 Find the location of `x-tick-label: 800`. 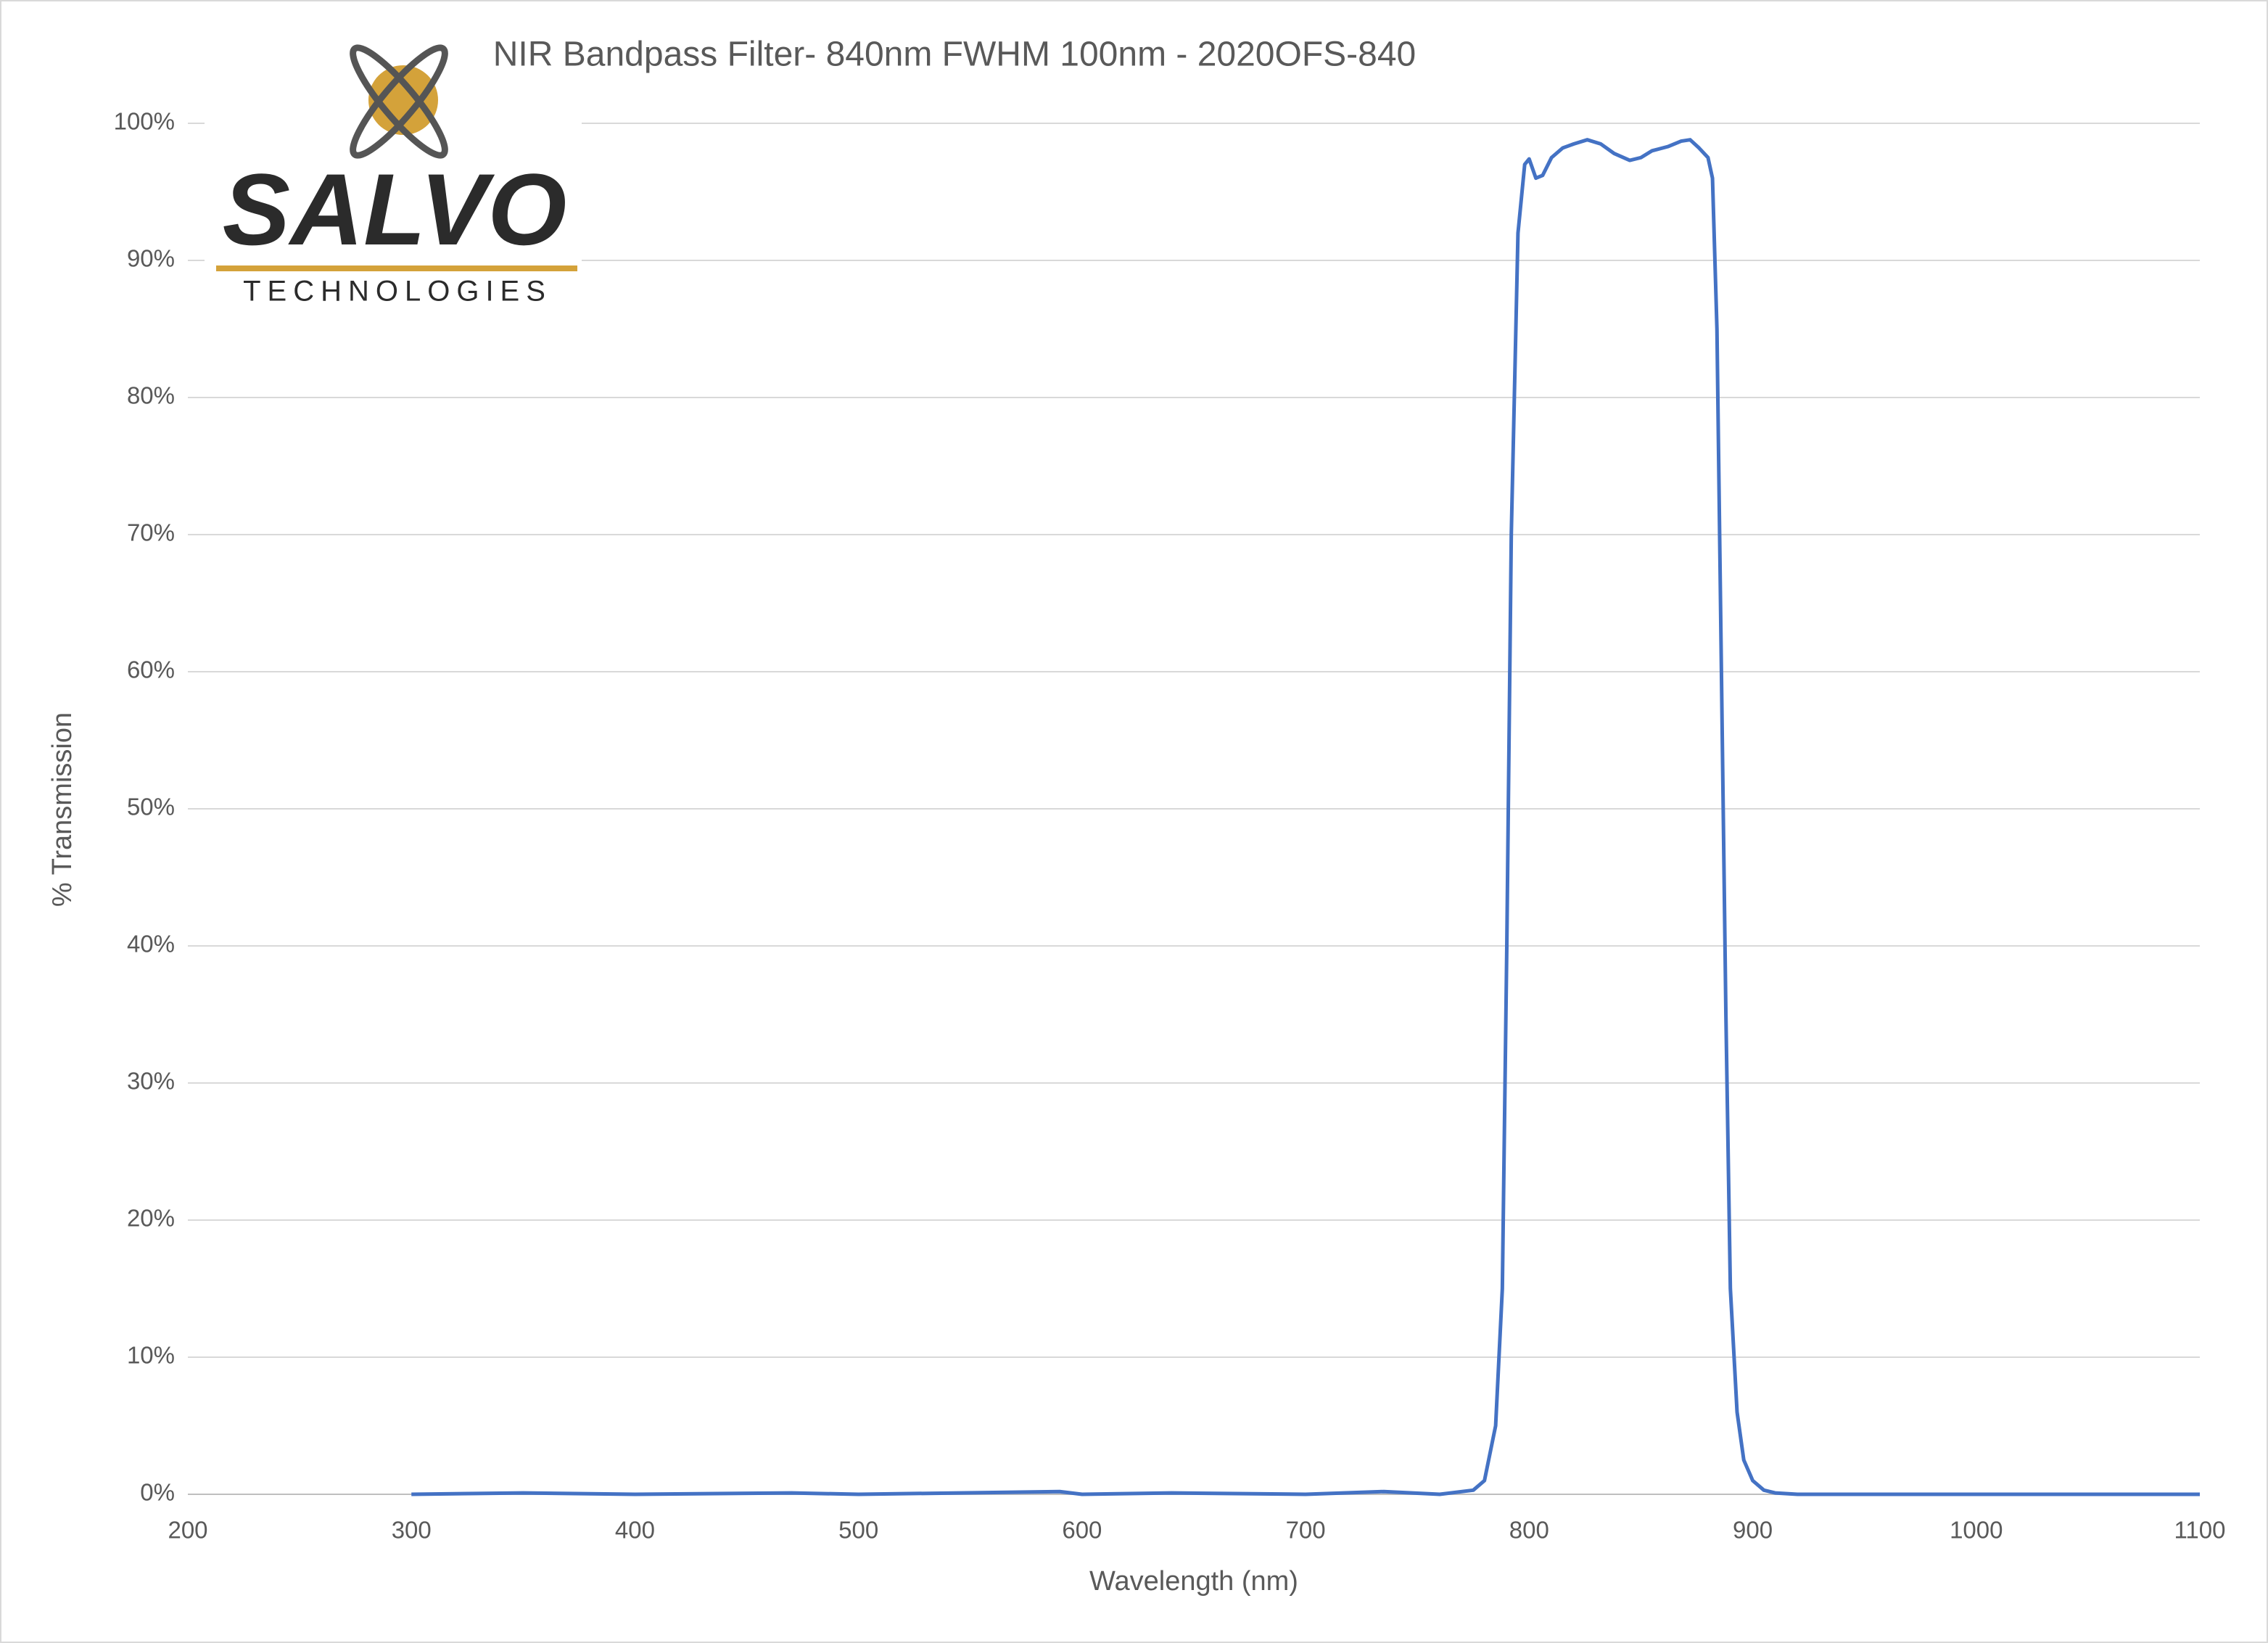

x-tick-label: 800 is located at coordinates (1529, 1530).